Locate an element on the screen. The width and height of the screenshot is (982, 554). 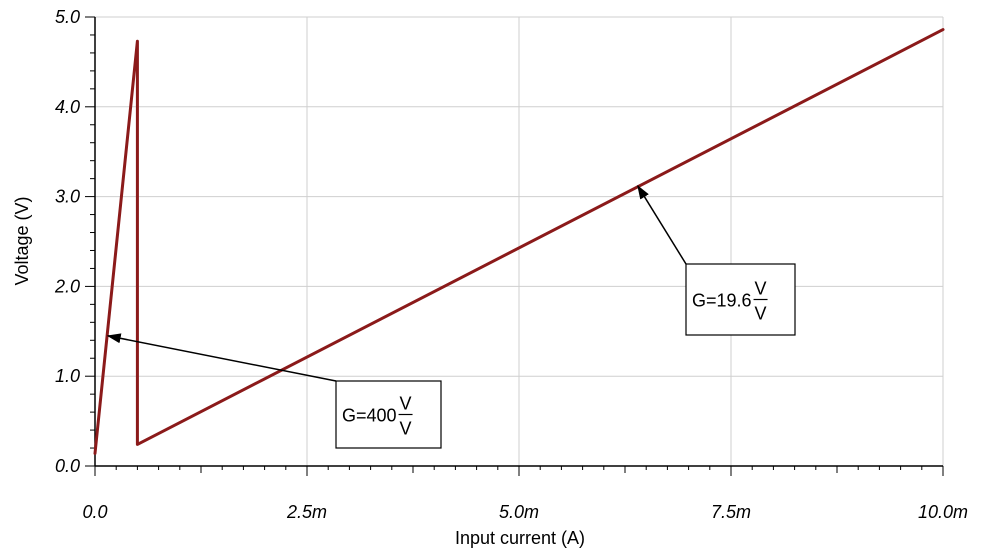
annotation-gain-text: G=400 is located at coordinates (369, 416).